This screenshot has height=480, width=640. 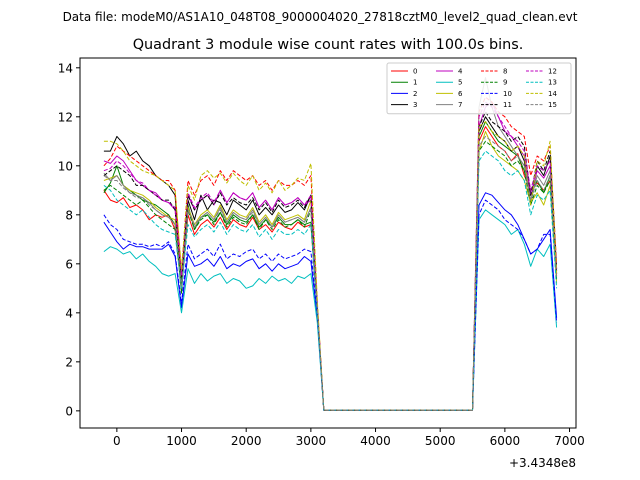 I want to click on legend-label-4: 4, so click(x=460, y=72).